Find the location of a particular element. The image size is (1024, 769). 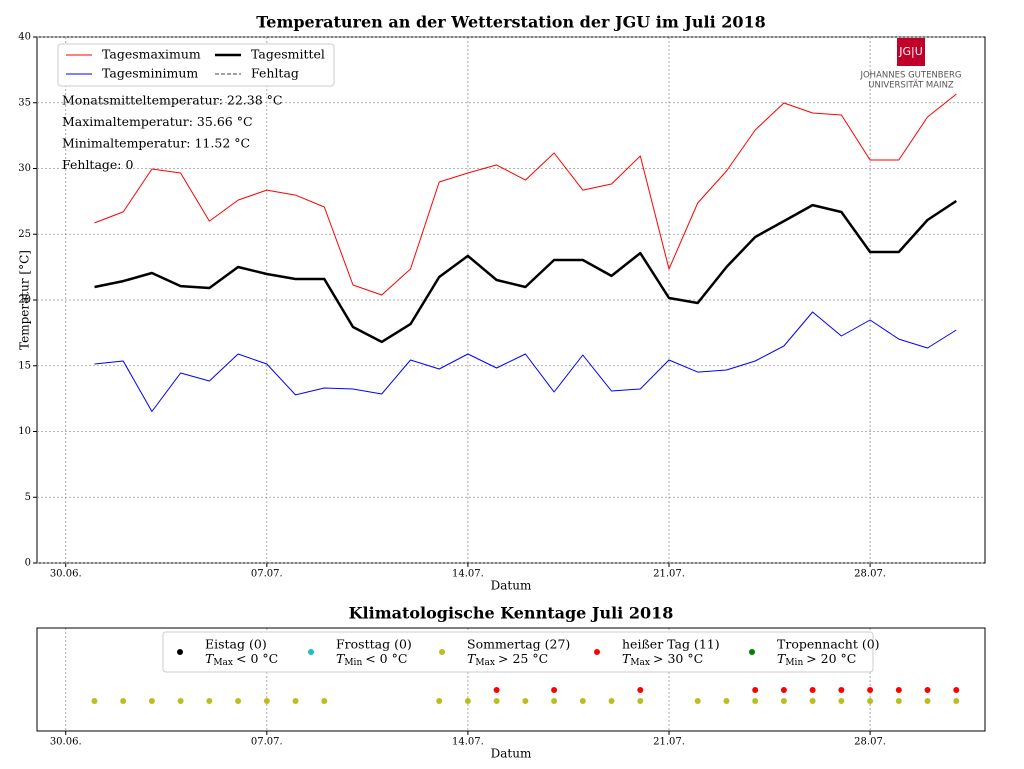

legend-label: Eistag (0) is located at coordinates (236, 644).